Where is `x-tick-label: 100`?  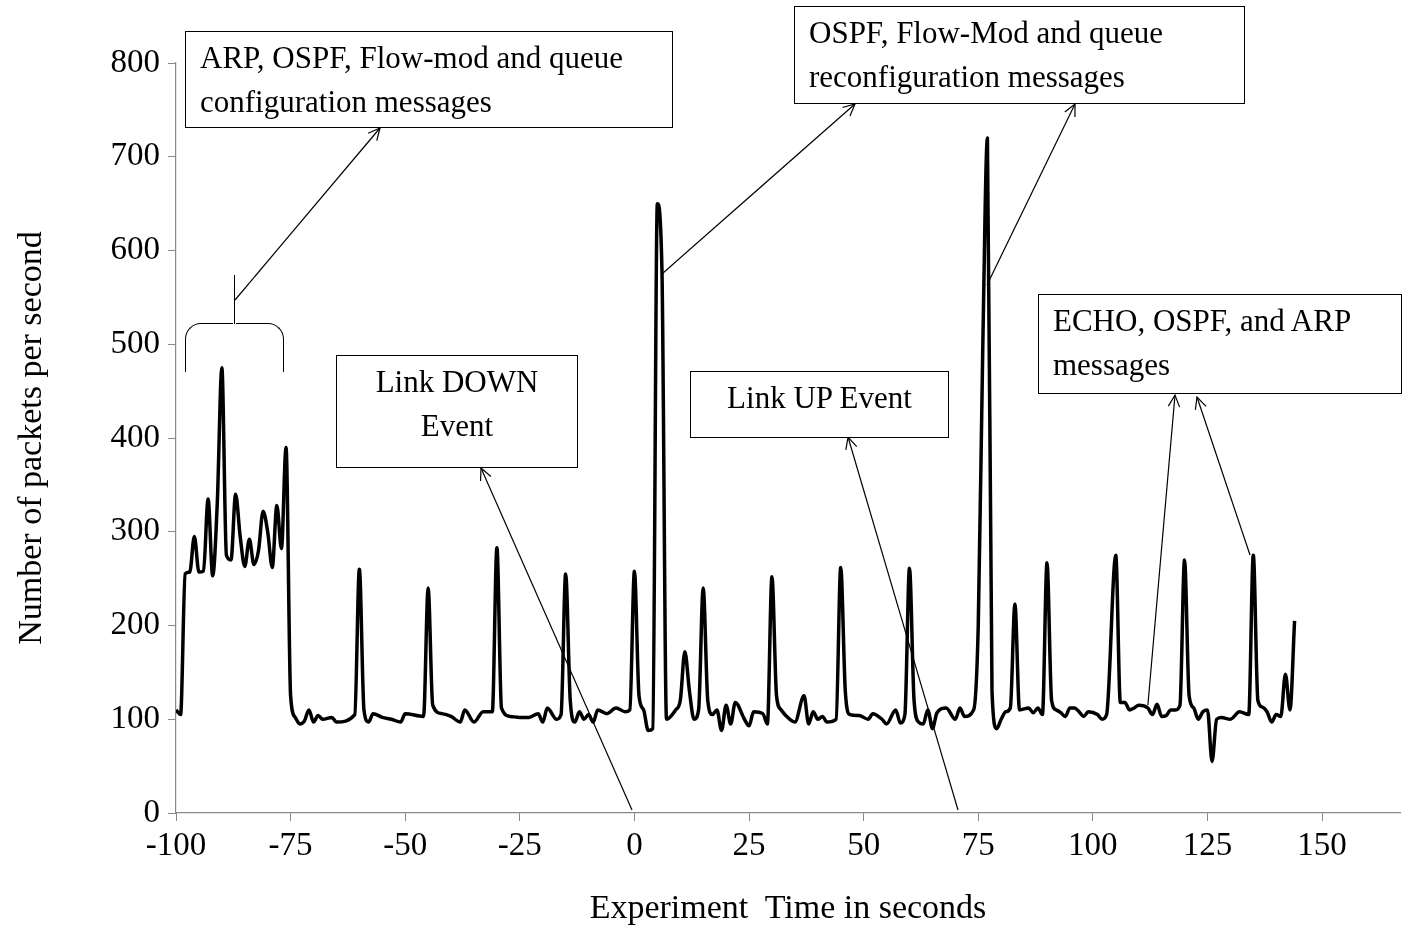
x-tick-label: 100 is located at coordinates (1093, 844).